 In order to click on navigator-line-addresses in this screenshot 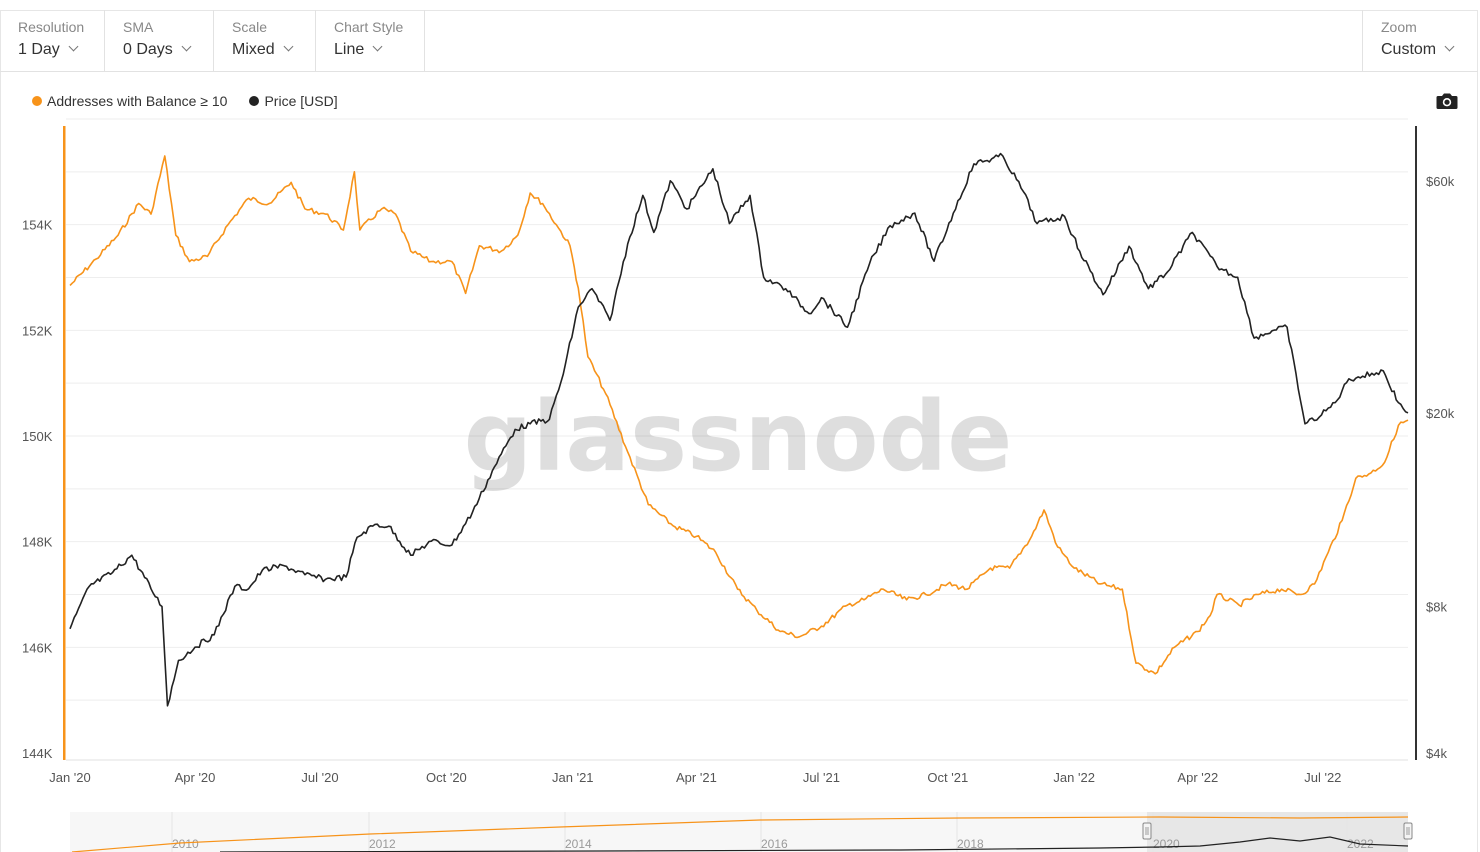, I will do `click(740, 834)`.